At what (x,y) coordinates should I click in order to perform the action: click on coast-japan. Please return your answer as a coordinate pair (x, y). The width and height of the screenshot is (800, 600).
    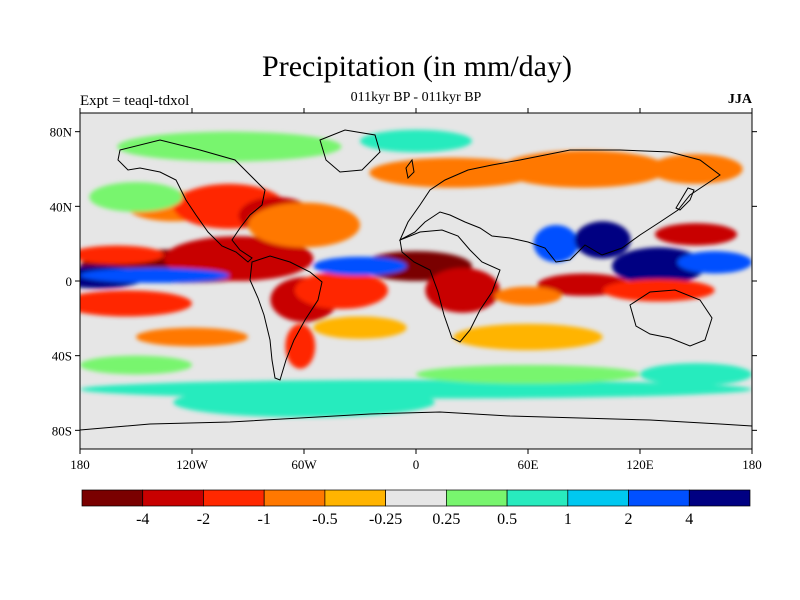
    Looking at the image, I should click on (685, 199).